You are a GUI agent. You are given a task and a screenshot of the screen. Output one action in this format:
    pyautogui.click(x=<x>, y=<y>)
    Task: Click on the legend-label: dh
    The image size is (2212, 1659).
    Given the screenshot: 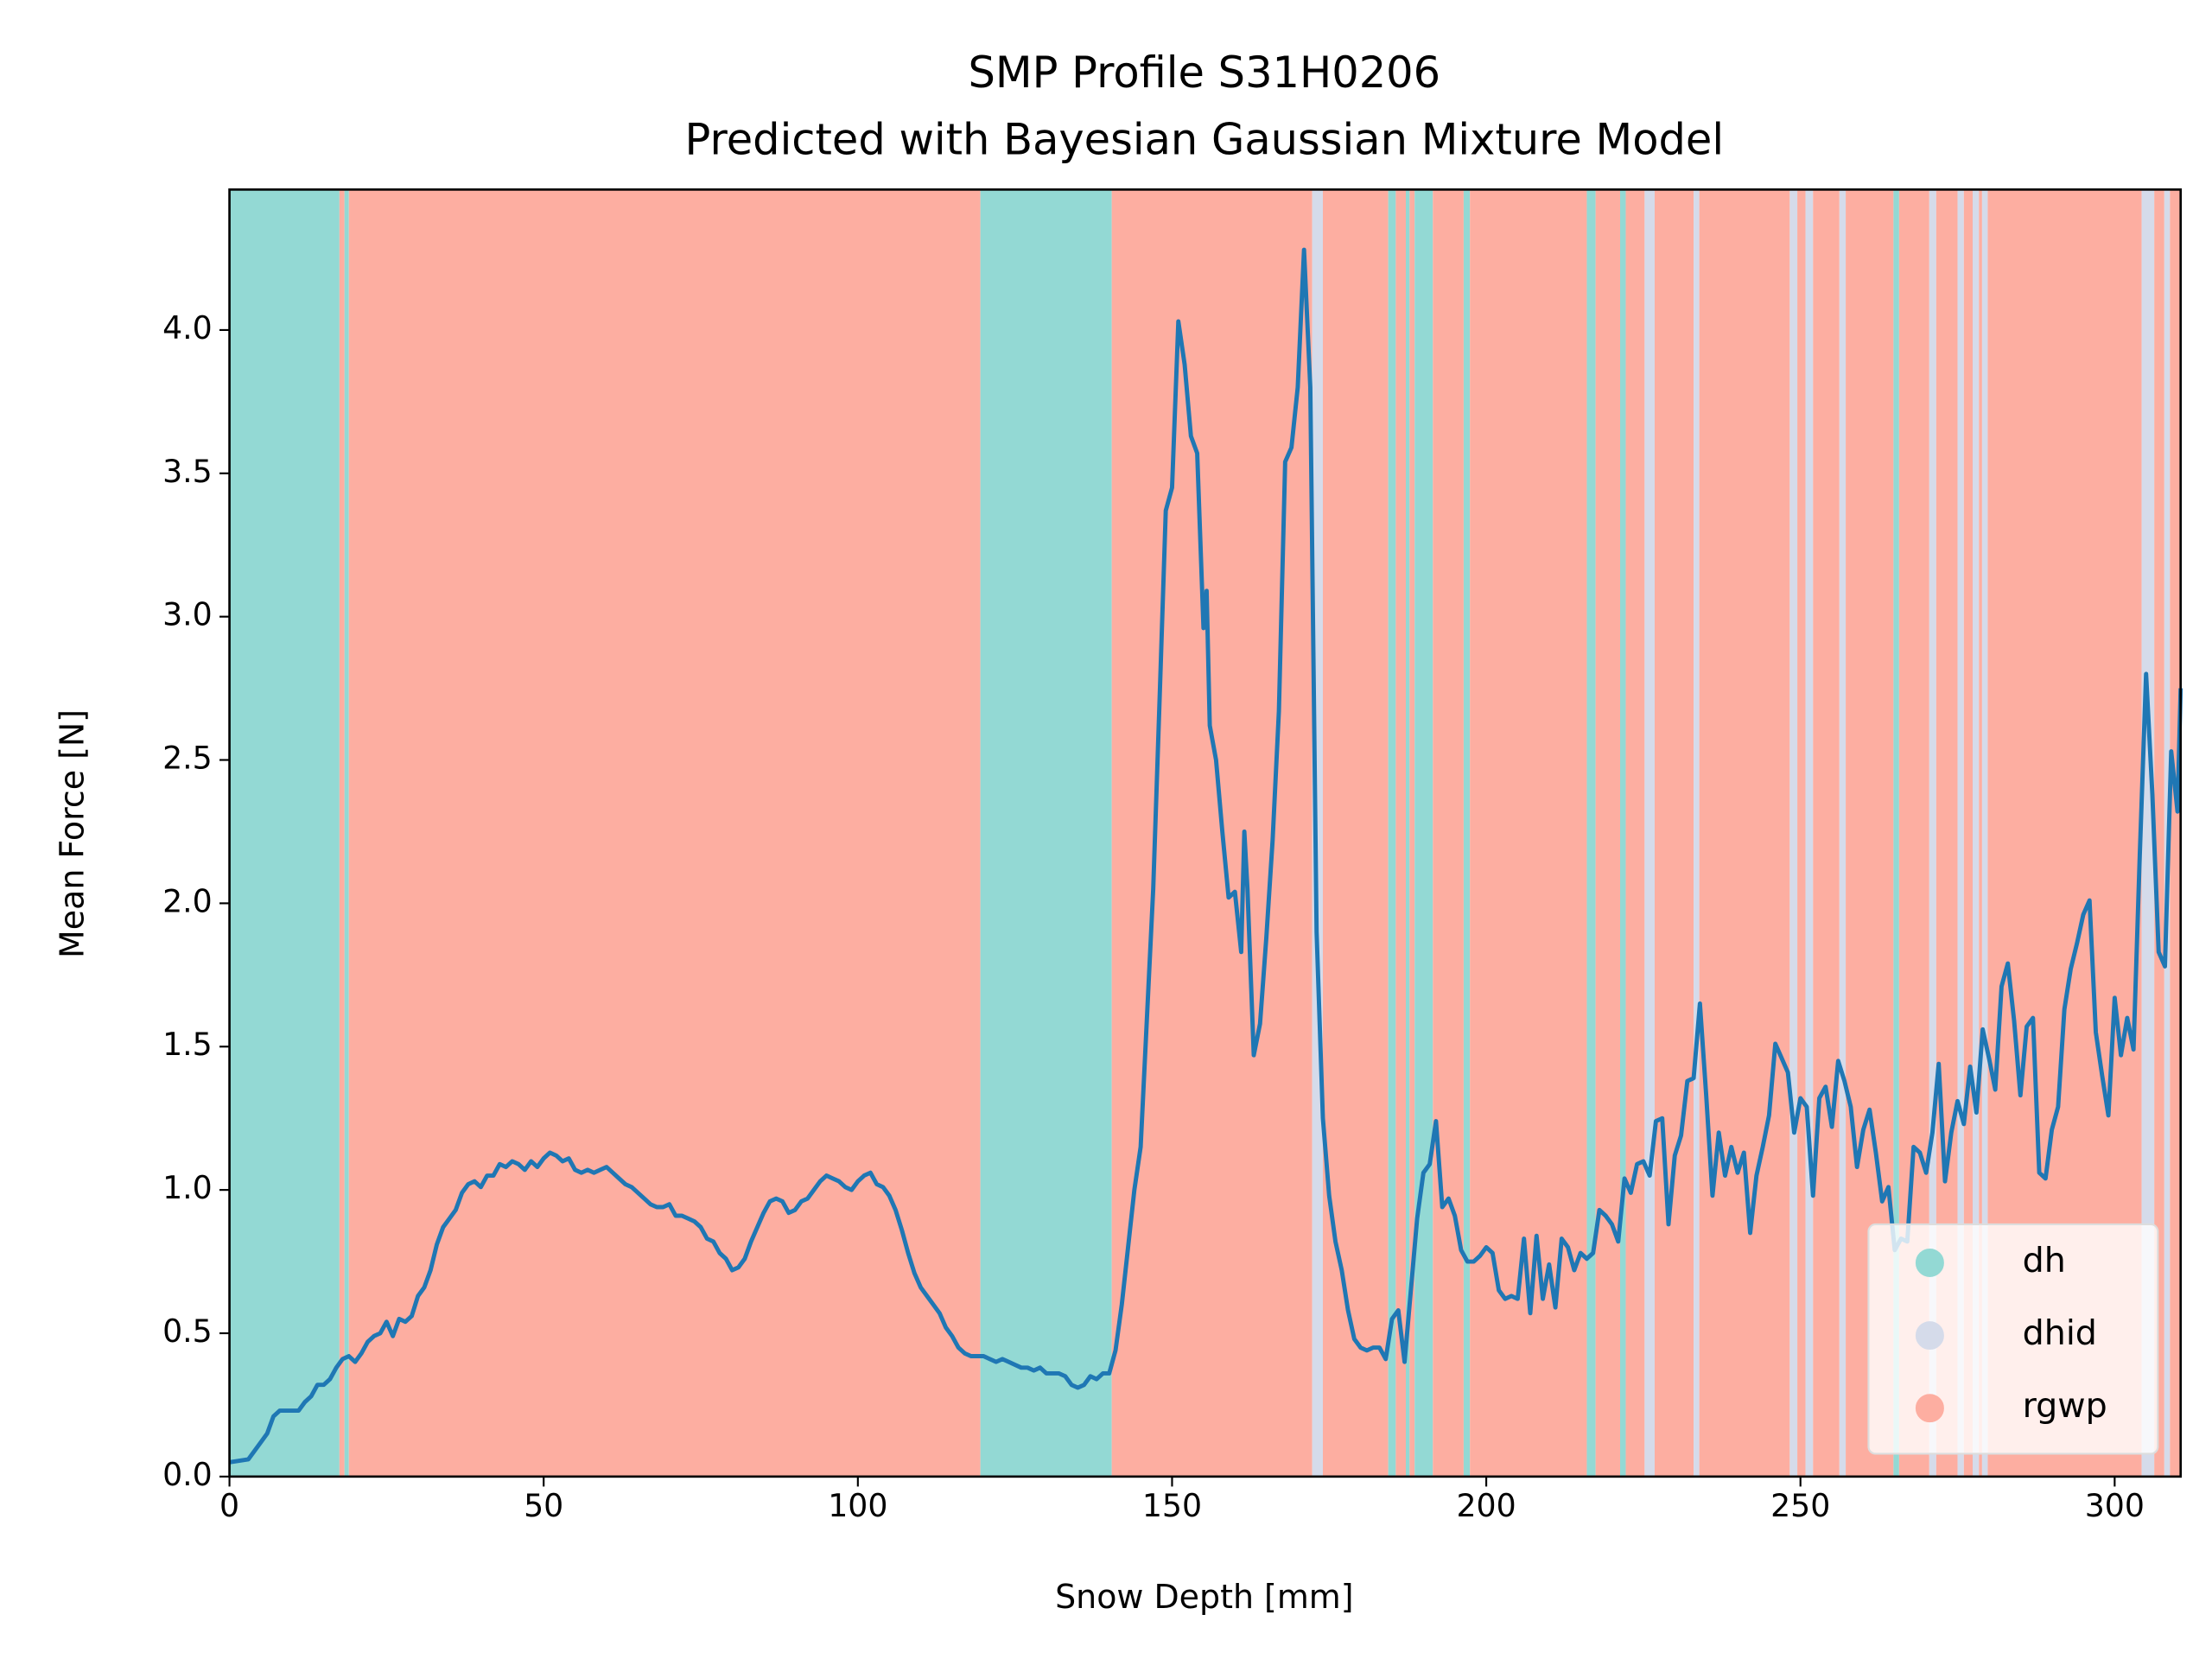 What is the action you would take?
    pyautogui.click(x=2044, y=1261)
    